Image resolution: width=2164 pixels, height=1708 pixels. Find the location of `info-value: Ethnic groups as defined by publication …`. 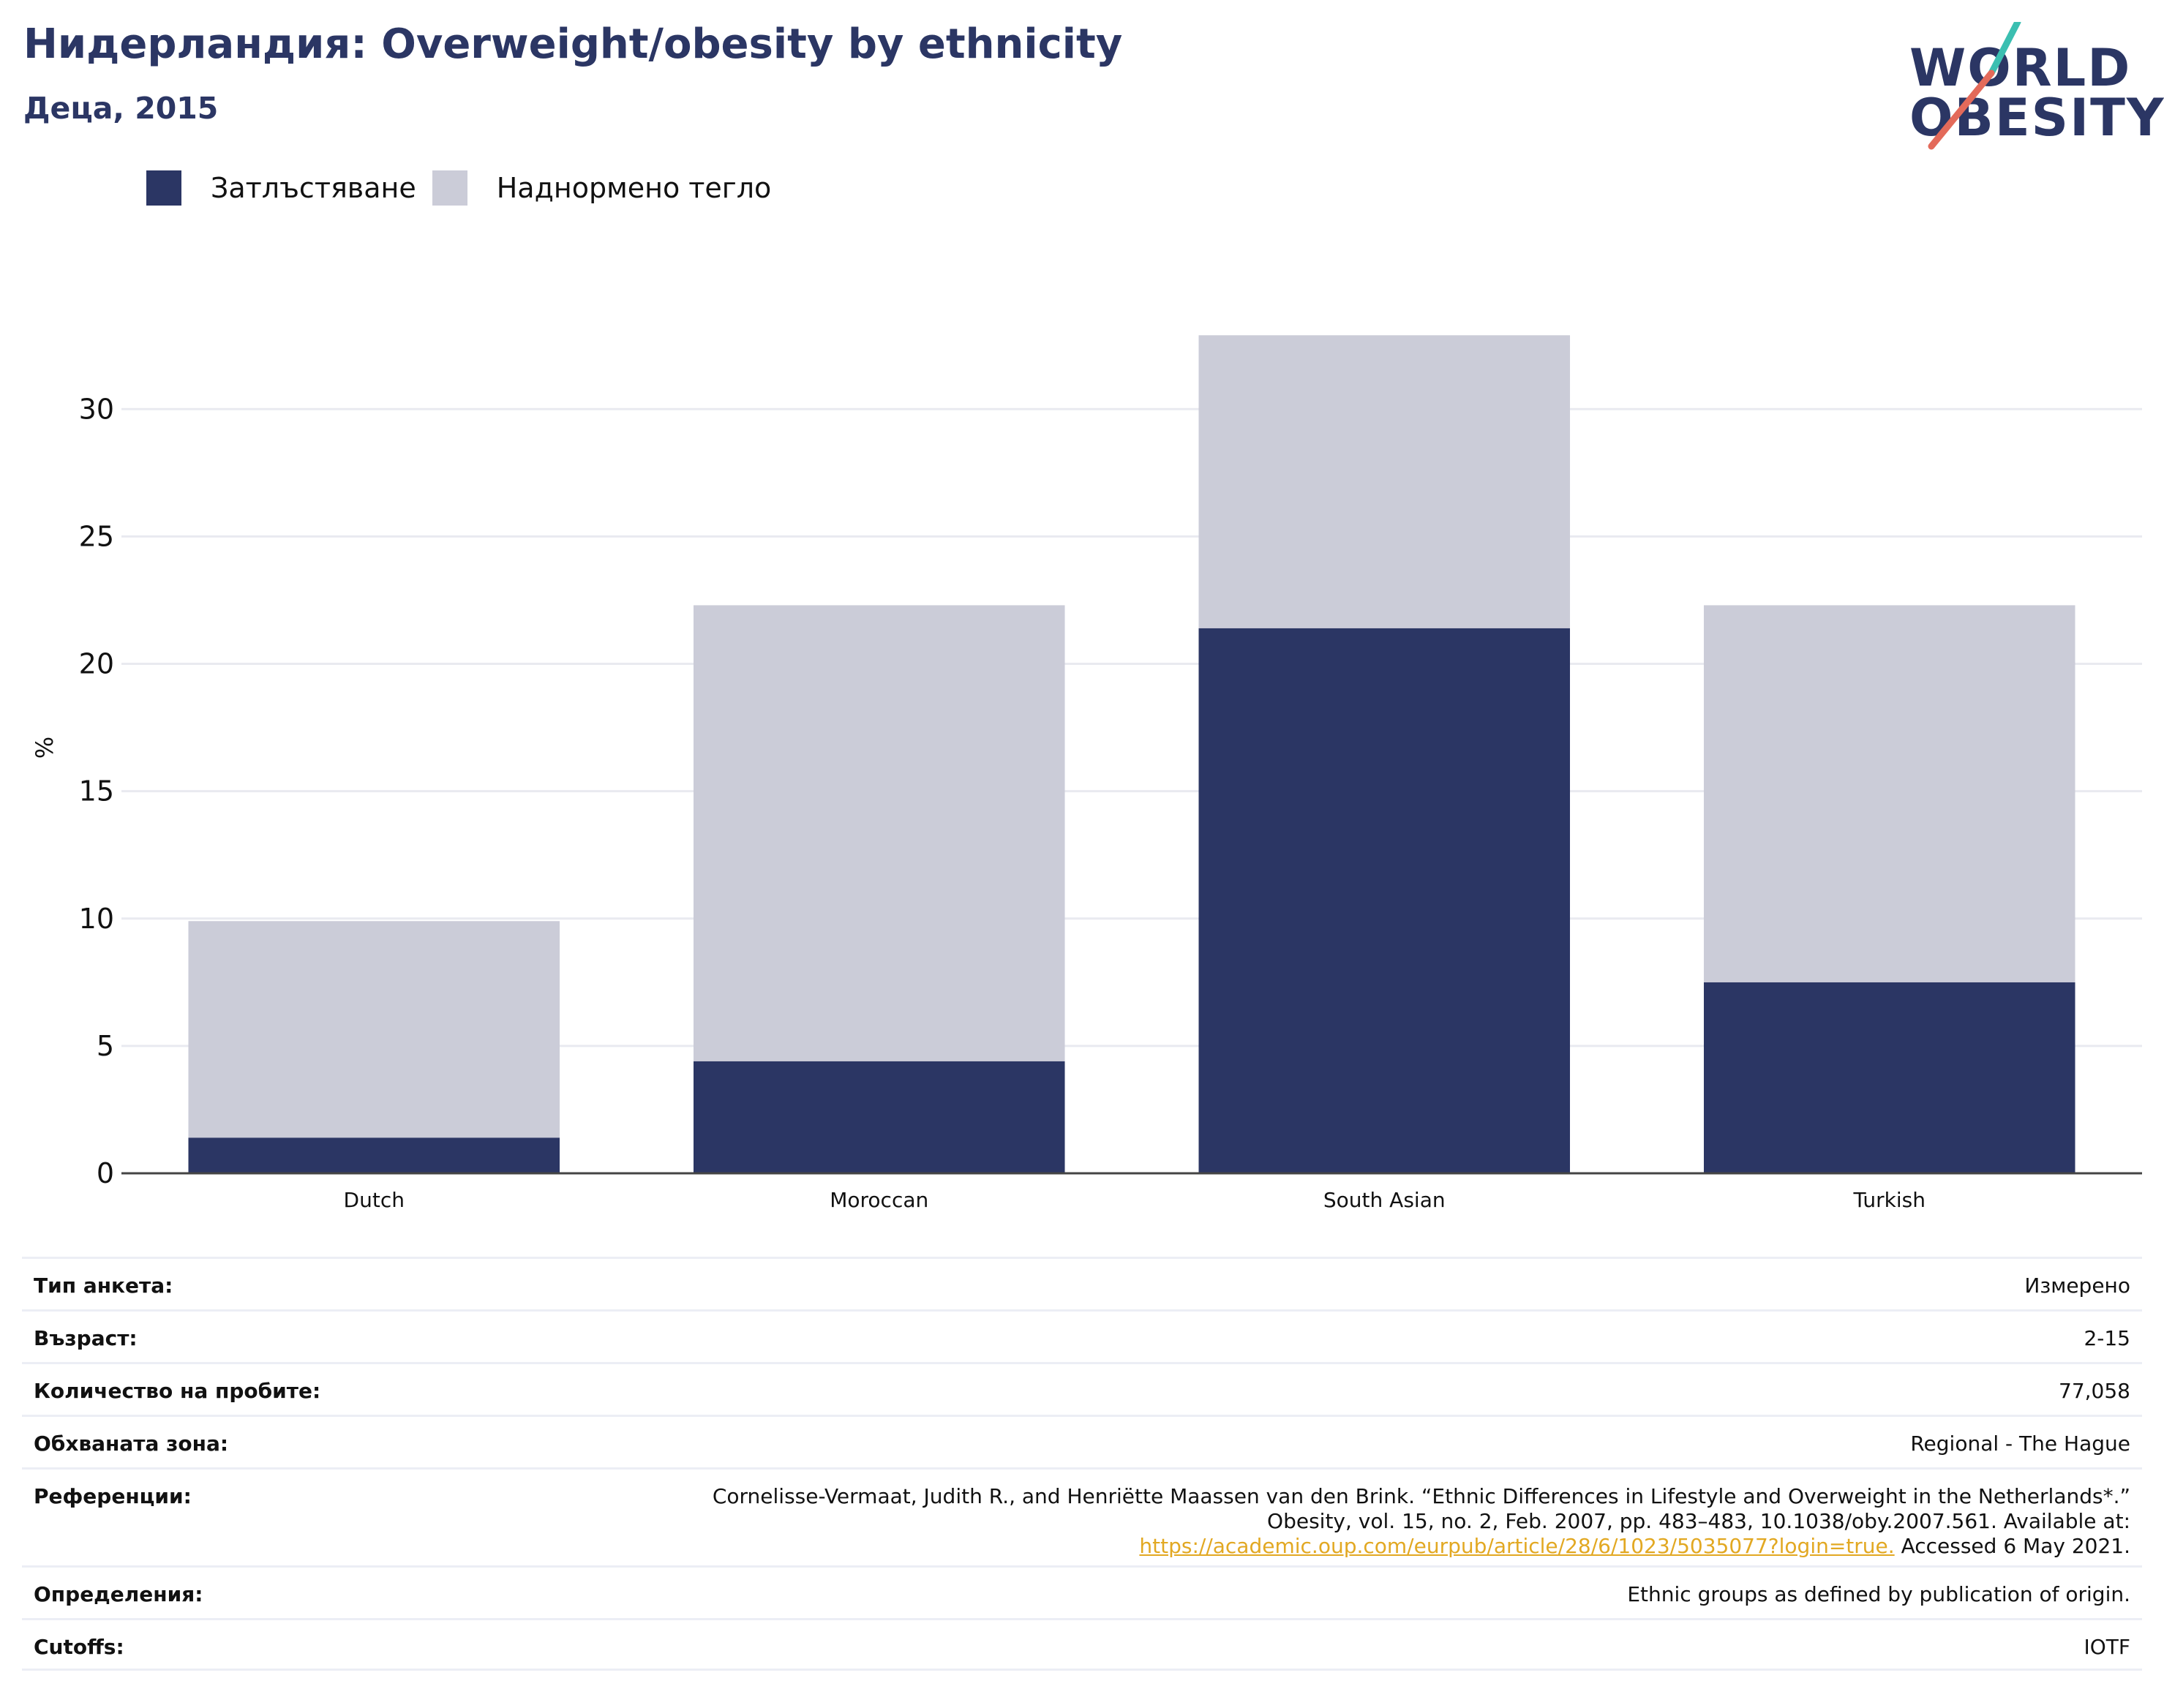

info-value: Ethnic groups as defined by publication … is located at coordinates (1878, 1594).